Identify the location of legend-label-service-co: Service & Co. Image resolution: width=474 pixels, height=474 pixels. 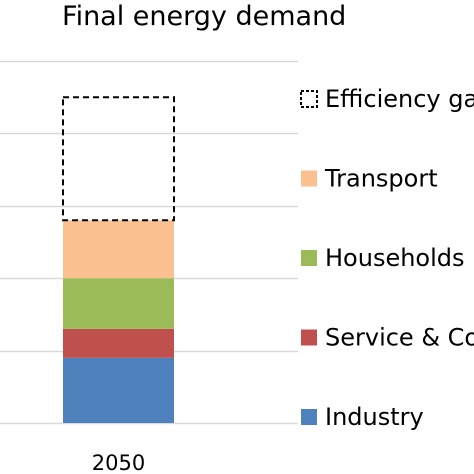
(399, 338).